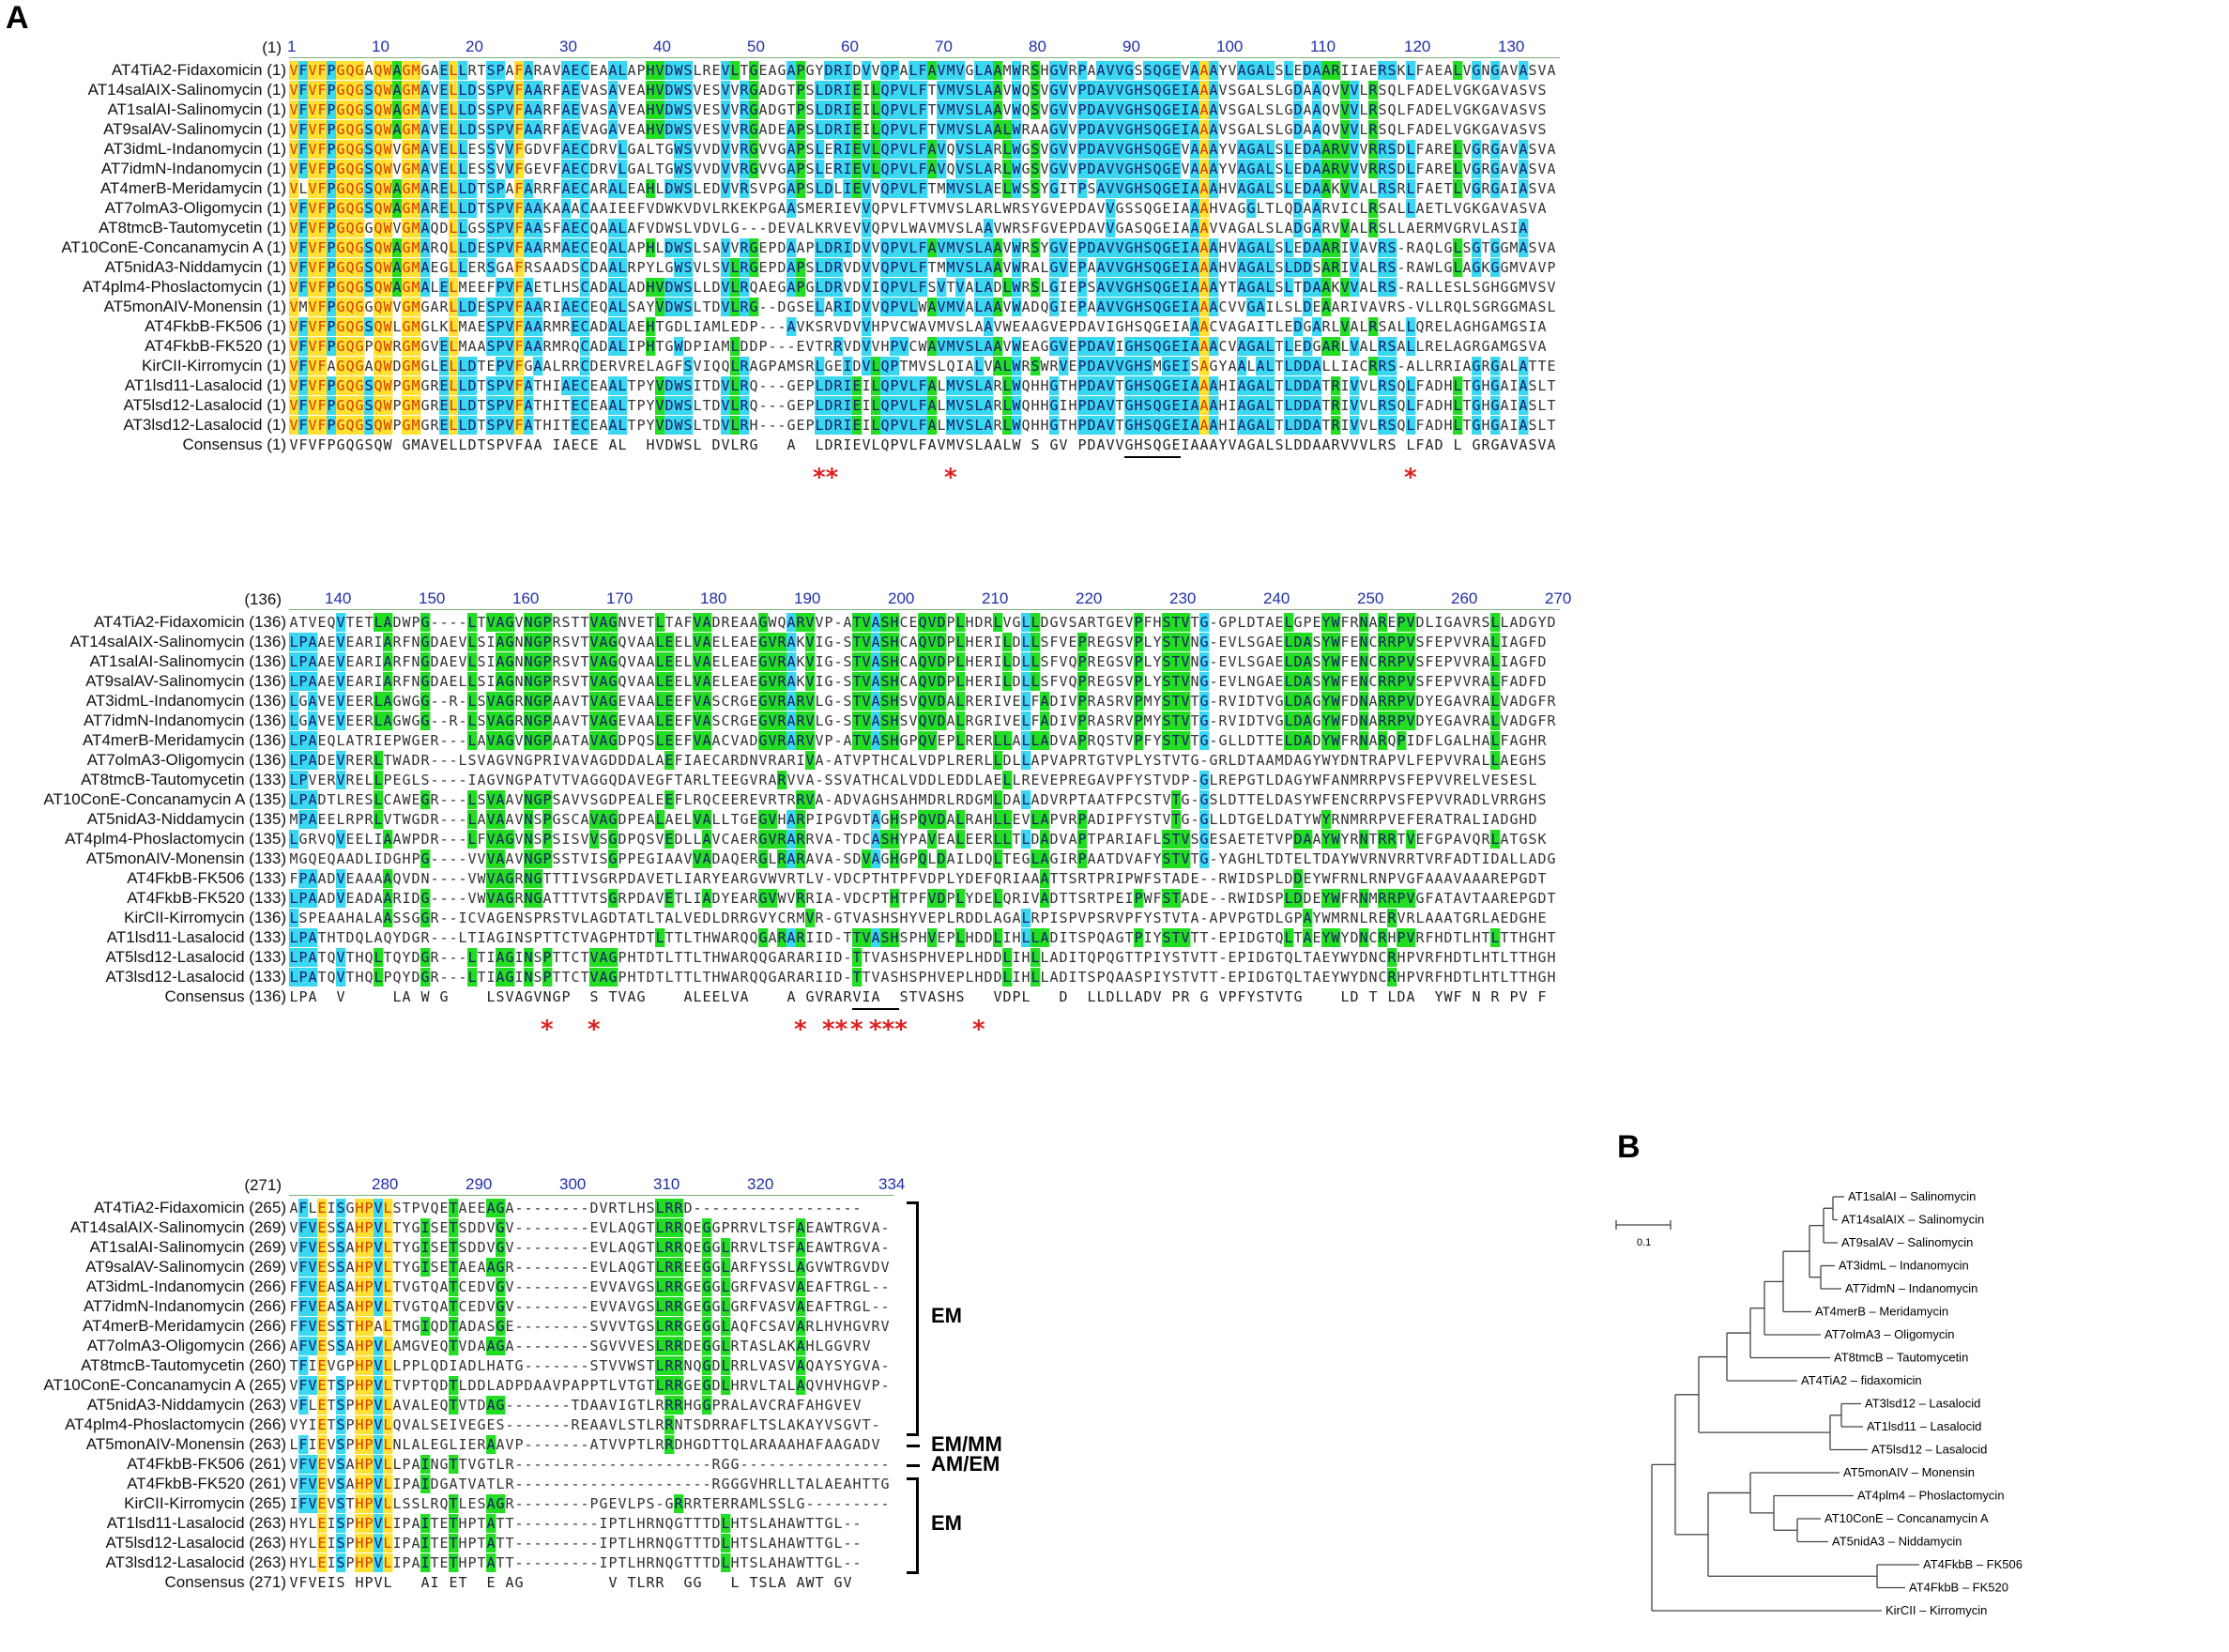 The image size is (2229, 1652). What do you see at coordinates (528, 996) in the screenshot?
I see `consensus-residue: G` at bounding box center [528, 996].